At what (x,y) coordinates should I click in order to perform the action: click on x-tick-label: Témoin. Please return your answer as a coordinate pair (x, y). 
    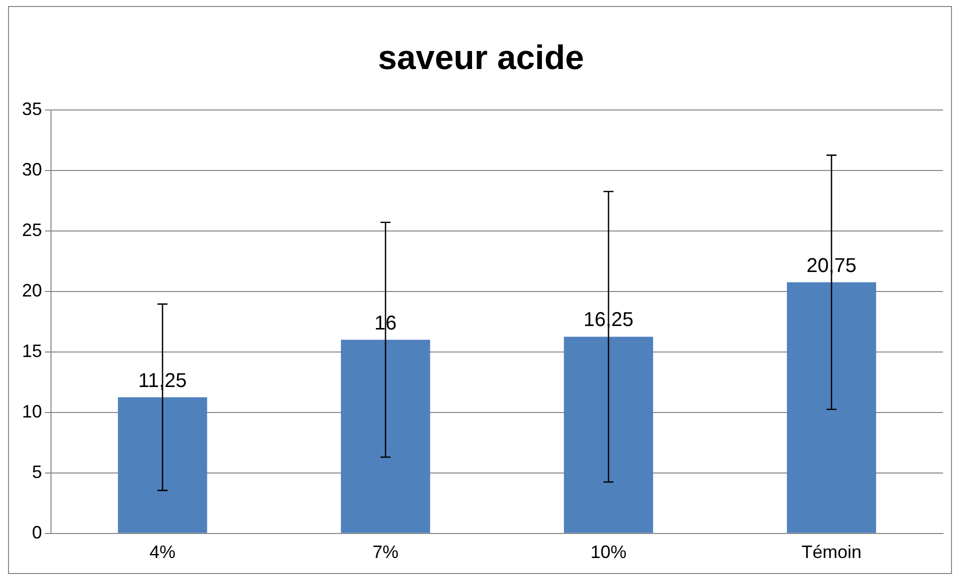
    Looking at the image, I should click on (831, 552).